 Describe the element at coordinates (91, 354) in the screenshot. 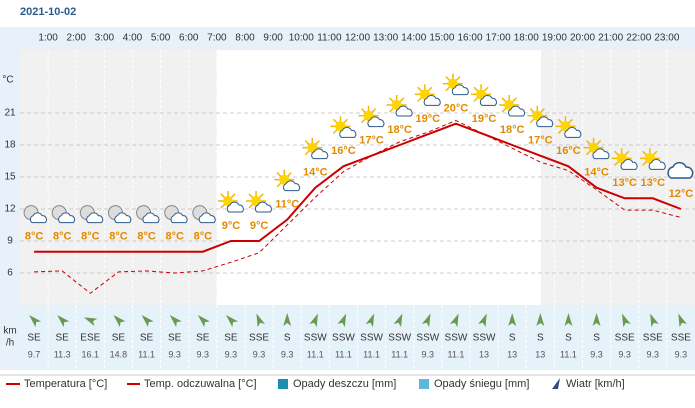

I see `wind-speed: 16.1` at that location.